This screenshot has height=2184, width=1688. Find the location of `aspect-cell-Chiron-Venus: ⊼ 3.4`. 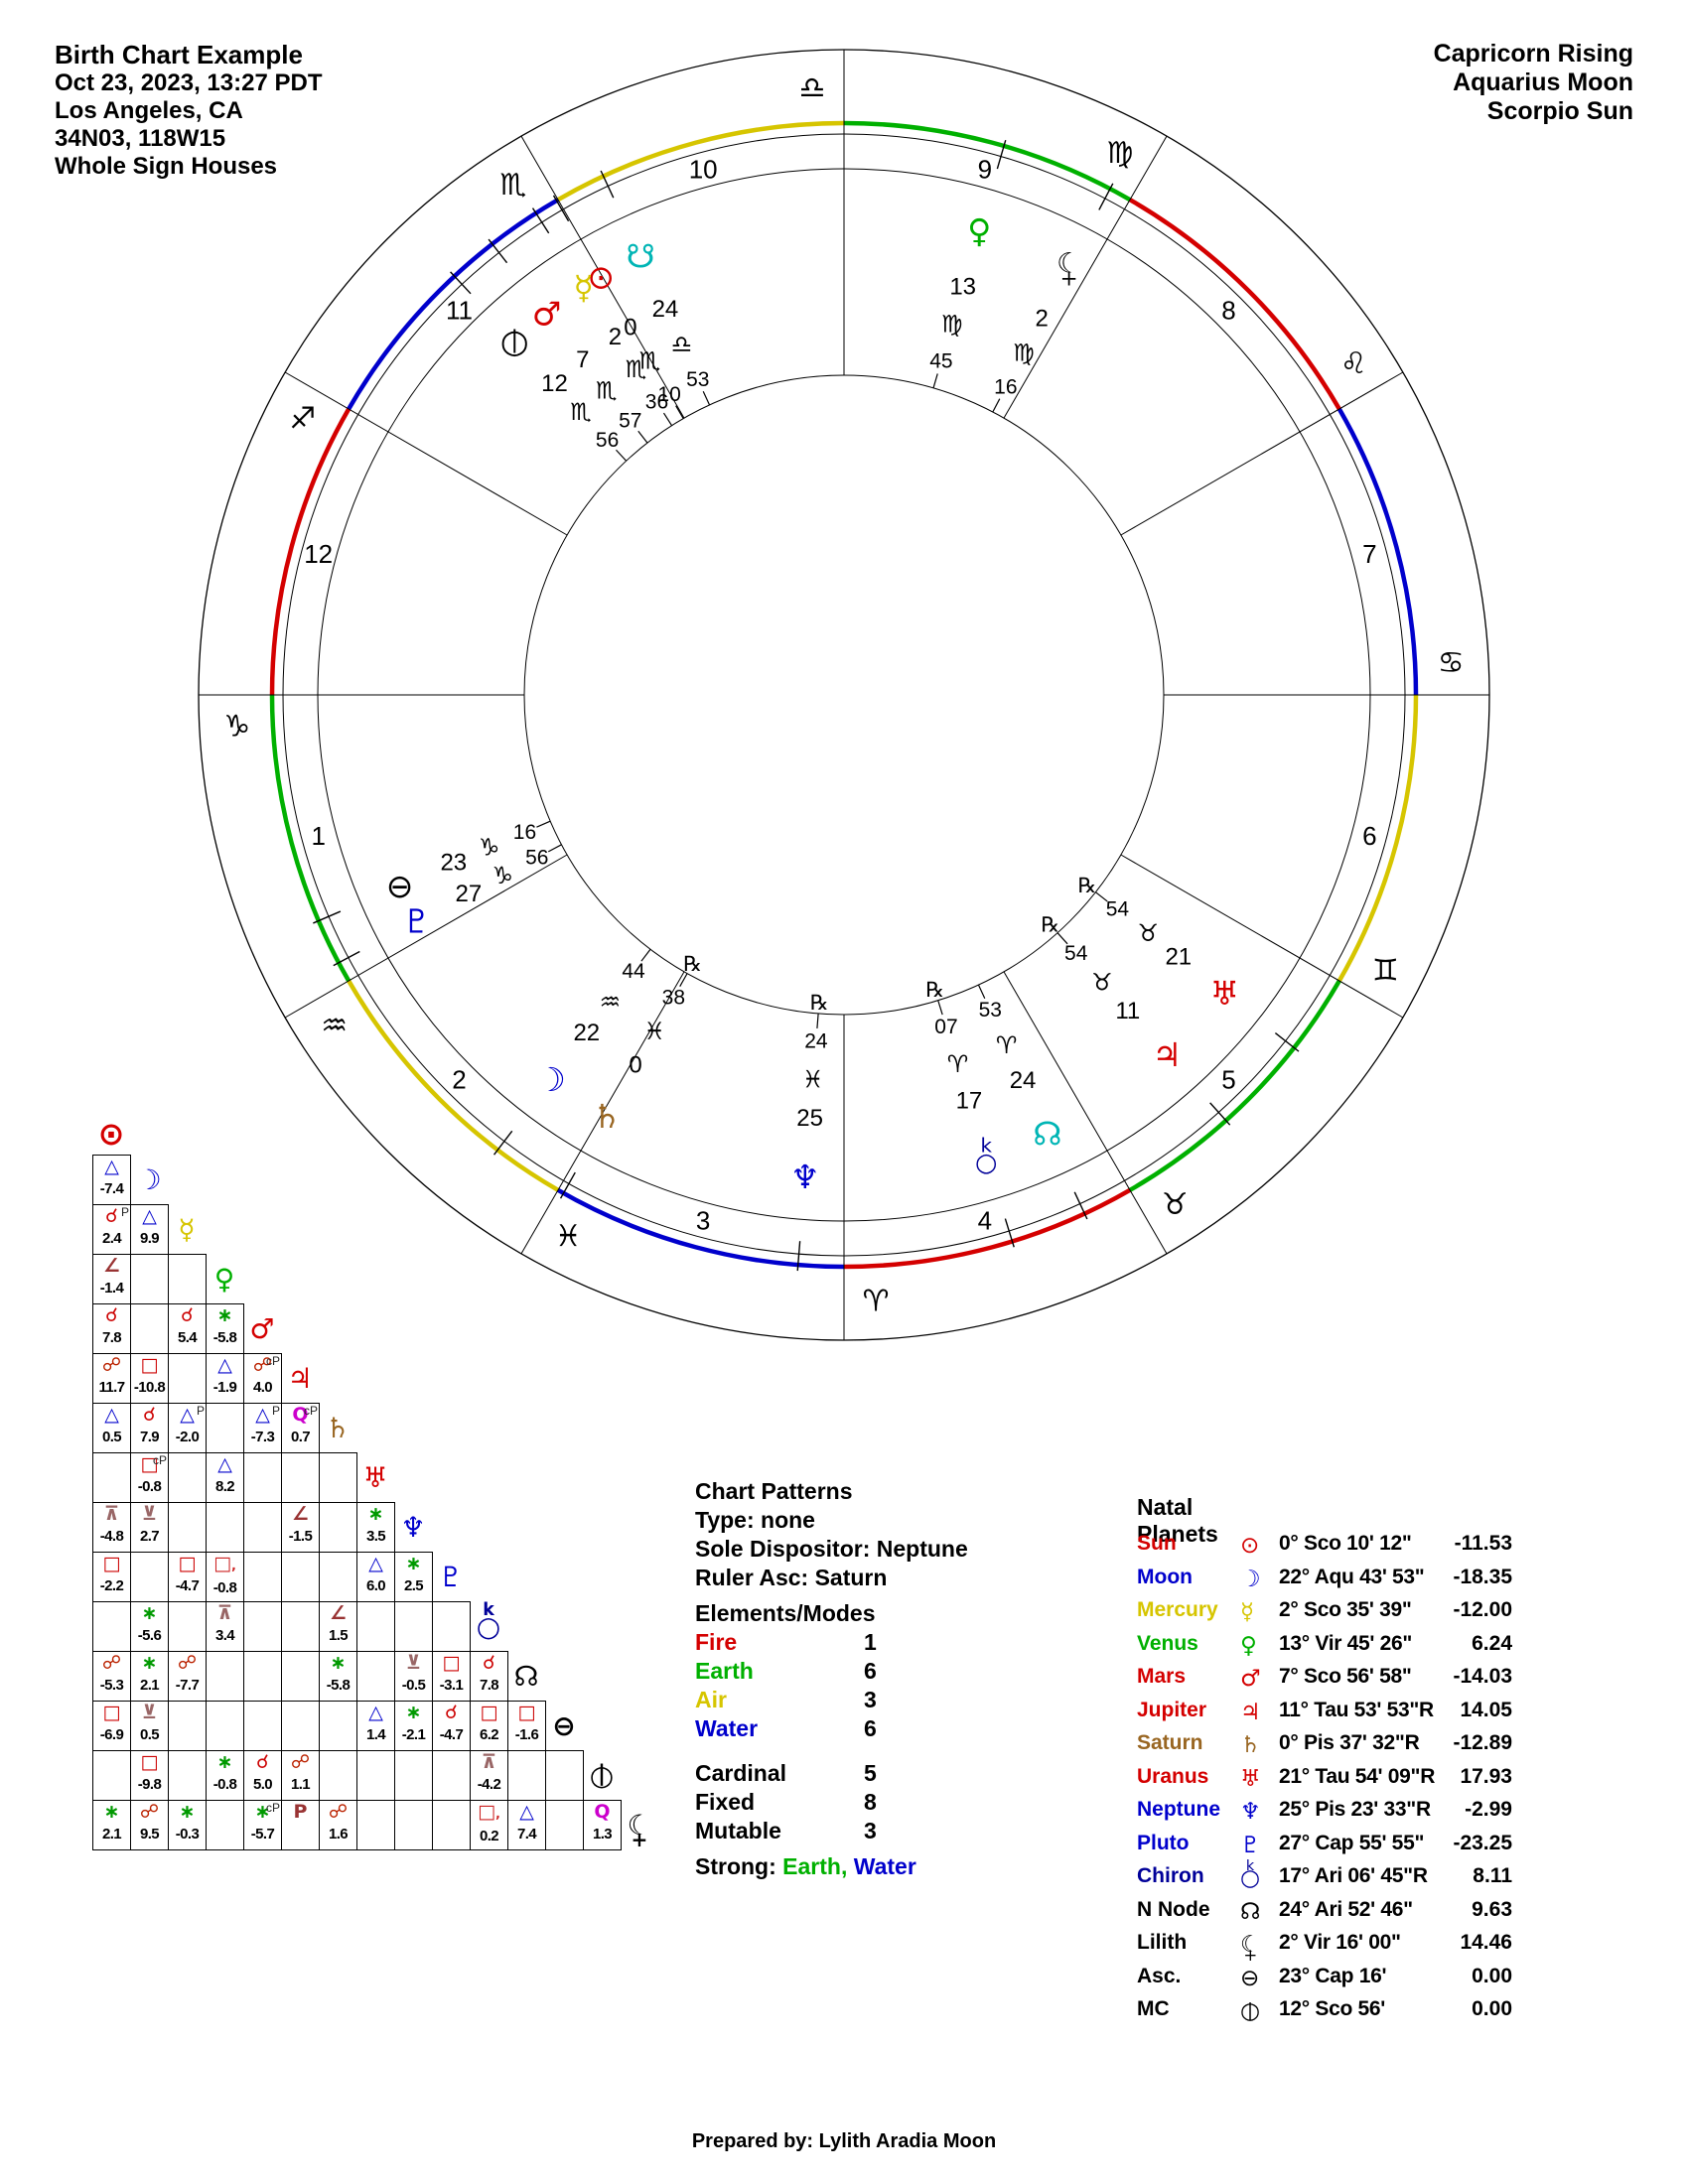

aspect-cell-Chiron-Venus: ⊼ 3.4 is located at coordinates (225, 1626).